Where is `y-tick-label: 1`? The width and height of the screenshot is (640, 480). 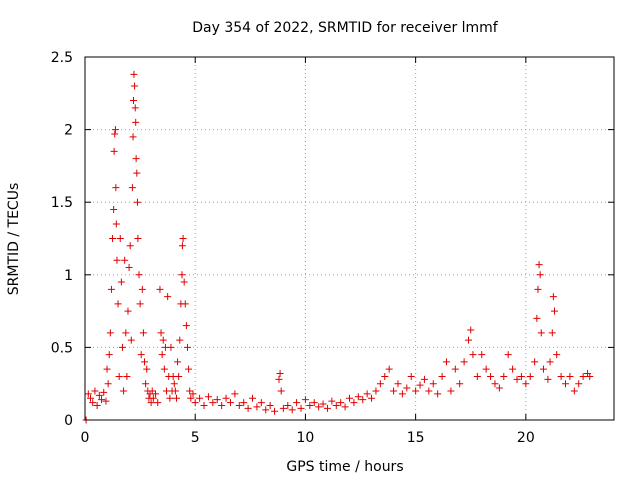 y-tick-label: 1 is located at coordinates (68, 276).